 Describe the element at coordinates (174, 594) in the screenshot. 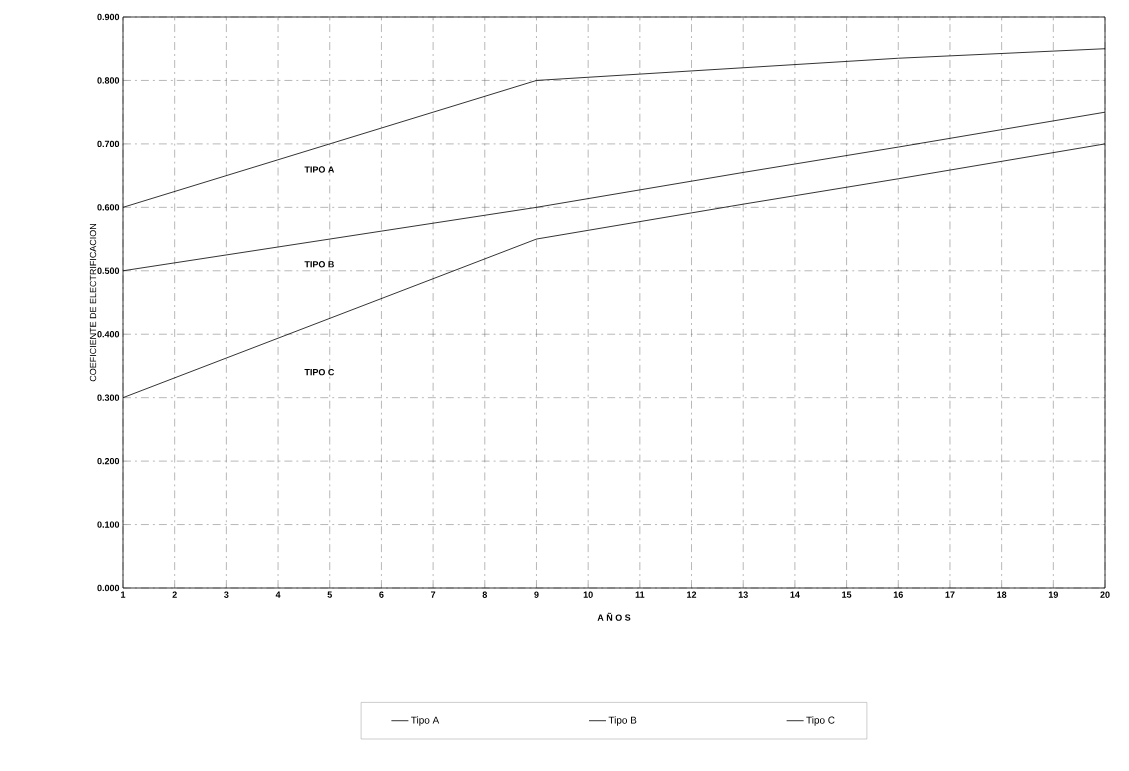

I see `x-tick-label: 2` at that location.